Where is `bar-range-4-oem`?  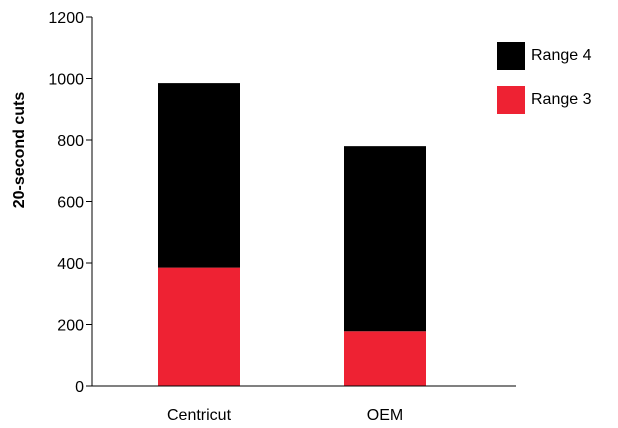
bar-range-4-oem is located at coordinates (385, 239).